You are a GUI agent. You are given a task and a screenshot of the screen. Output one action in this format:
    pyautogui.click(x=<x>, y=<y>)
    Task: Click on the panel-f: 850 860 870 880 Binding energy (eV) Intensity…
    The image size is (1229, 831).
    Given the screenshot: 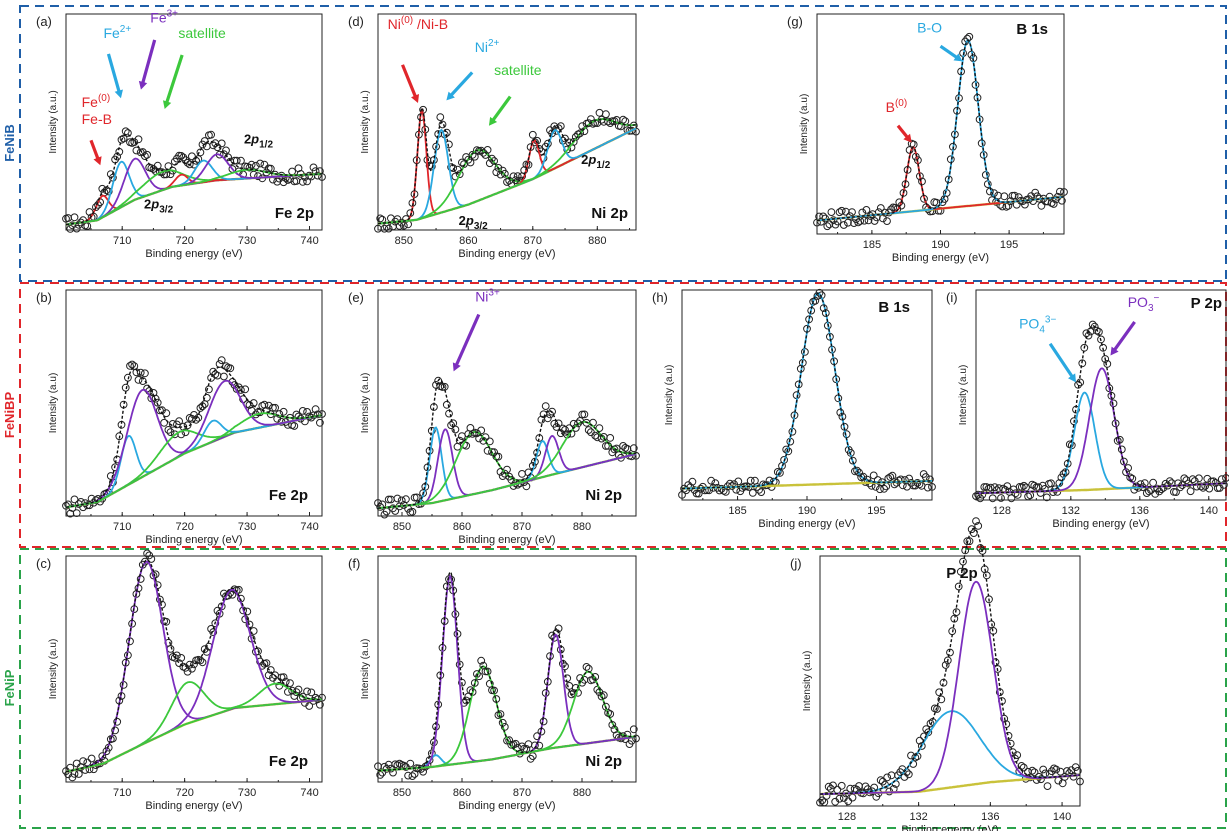 What is the action you would take?
    pyautogui.click(x=494, y=683)
    